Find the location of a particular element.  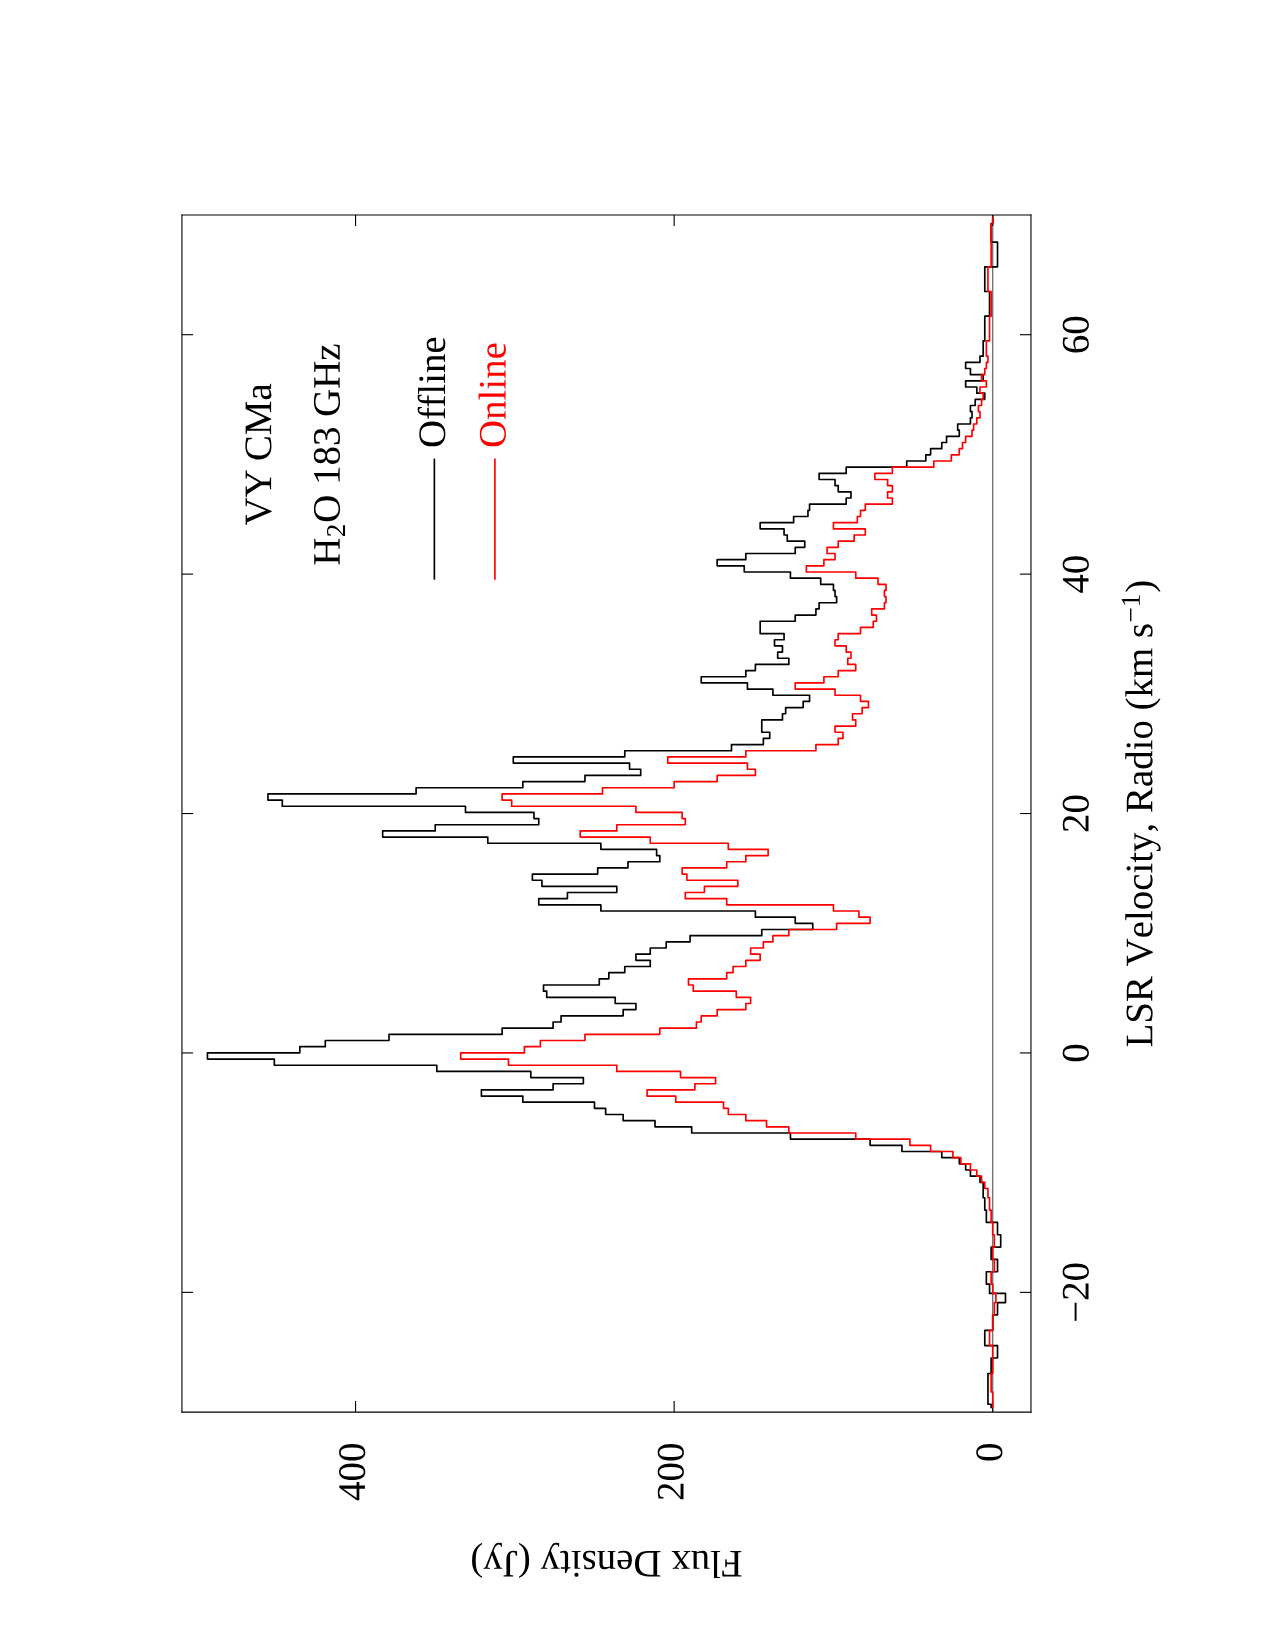

text: Offline is located at coordinates (431, 392).